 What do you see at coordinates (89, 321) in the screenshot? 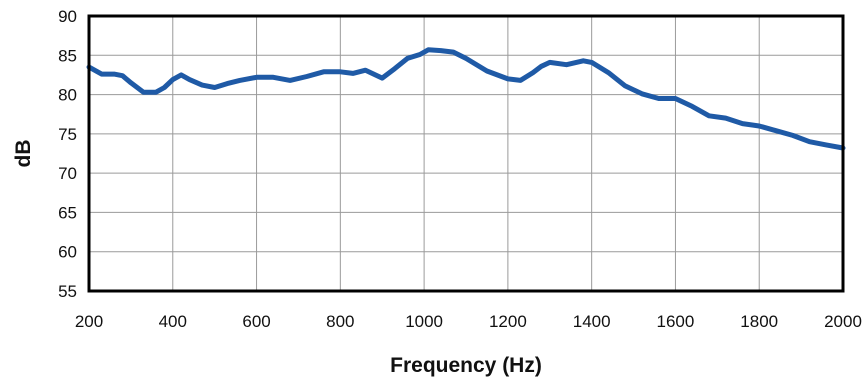
I see `x-tick-label: 200` at bounding box center [89, 321].